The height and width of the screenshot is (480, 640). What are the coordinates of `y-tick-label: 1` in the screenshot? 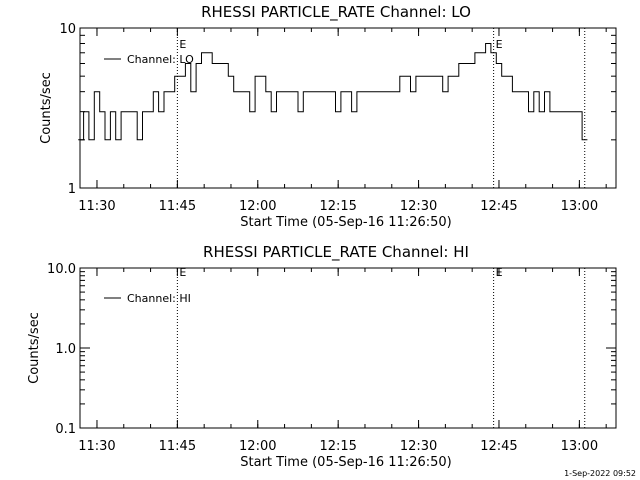 It's located at (72, 189).